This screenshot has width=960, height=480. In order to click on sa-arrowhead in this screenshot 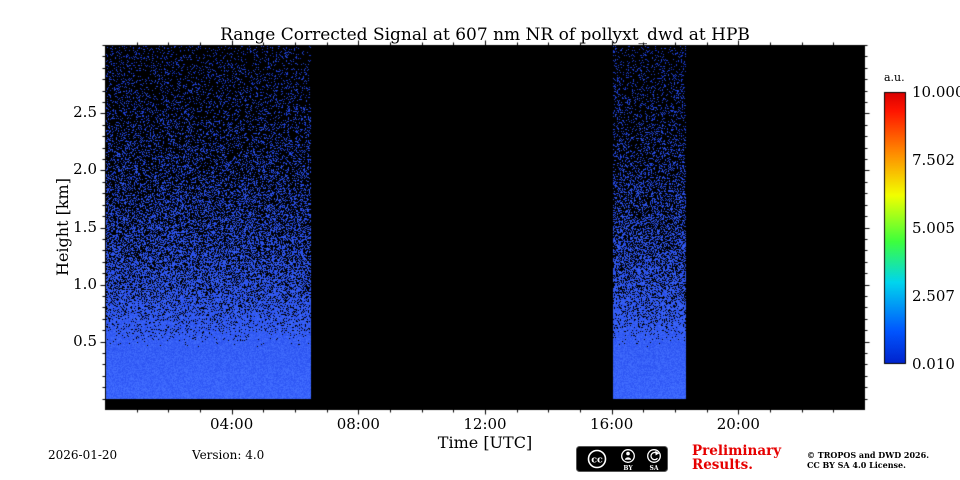, I will do `click(657, 453)`.